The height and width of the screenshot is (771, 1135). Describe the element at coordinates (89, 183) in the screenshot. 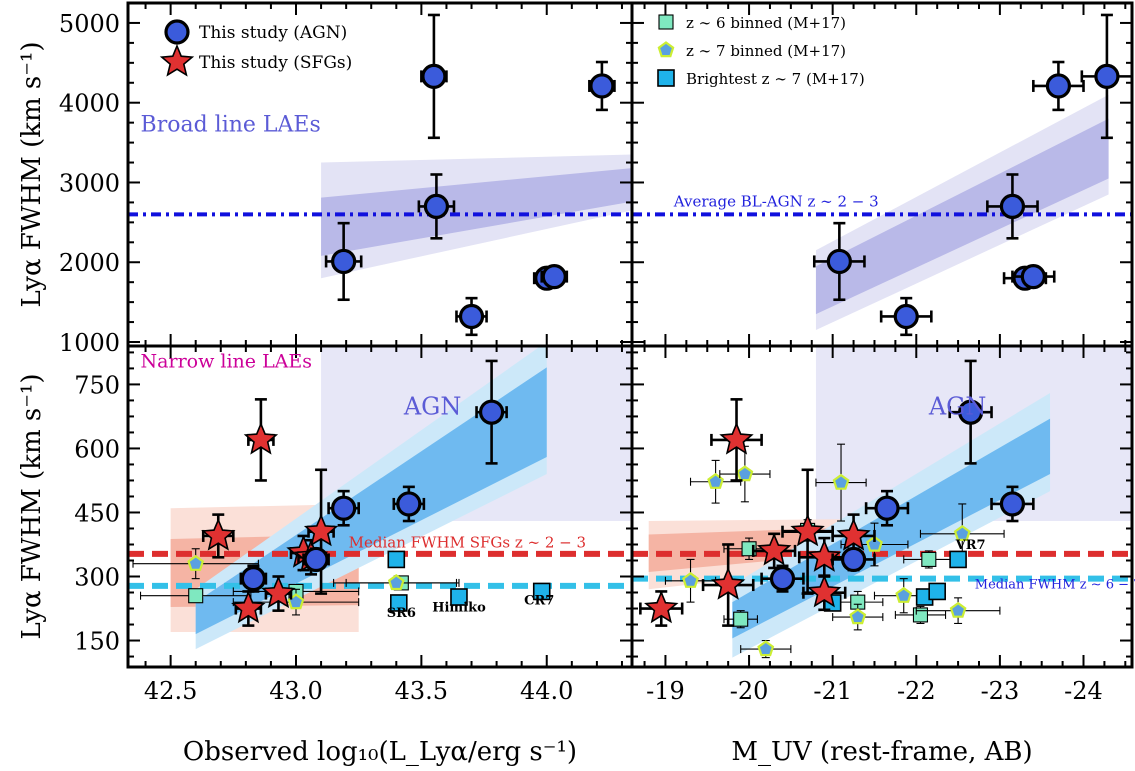

I see `y-tick-label: 3000` at that location.